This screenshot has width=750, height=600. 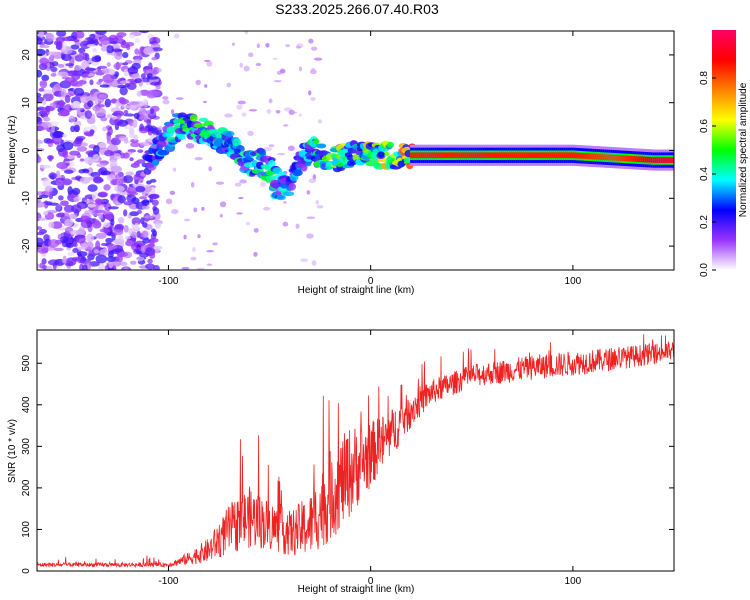 What do you see at coordinates (26, 487) in the screenshot?
I see `y-tick-label: 200` at bounding box center [26, 487].